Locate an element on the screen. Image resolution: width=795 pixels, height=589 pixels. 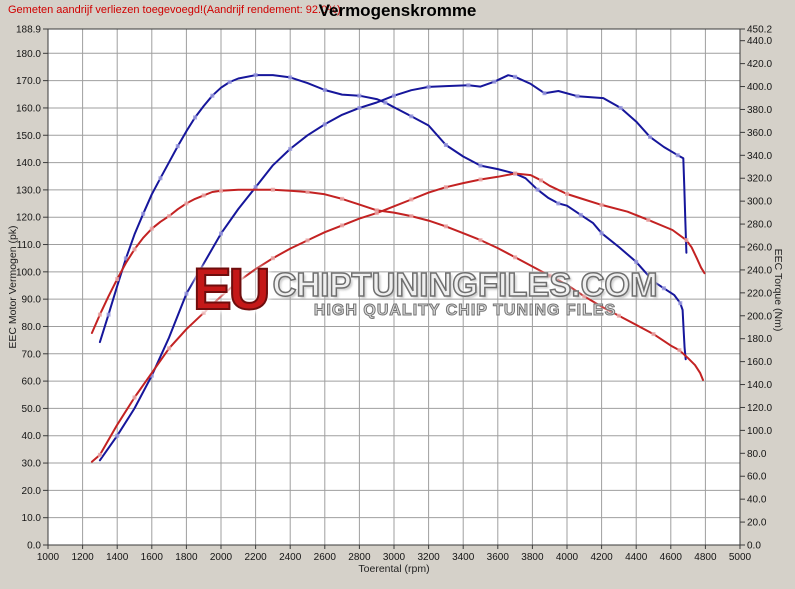
right-tick-label: 200.0 is located at coordinates (759, 316).